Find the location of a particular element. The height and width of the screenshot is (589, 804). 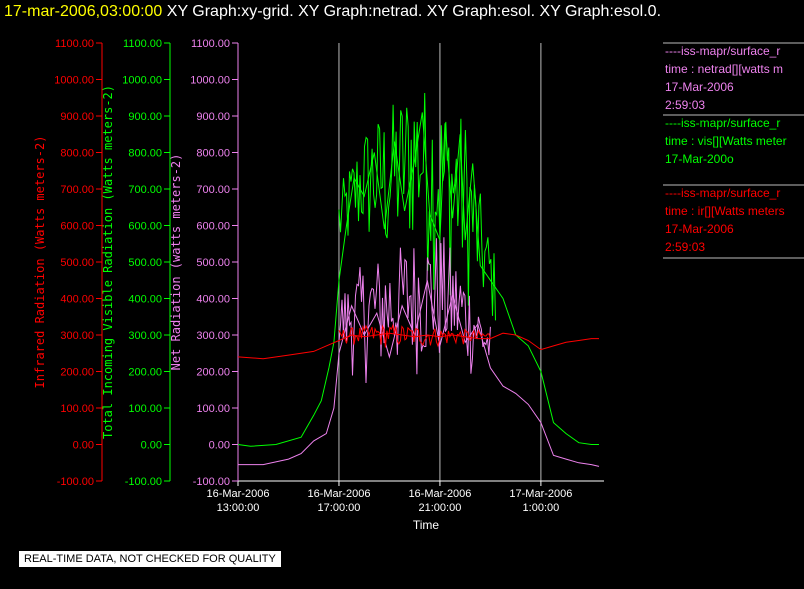

x-tick-label-time: 21:00:00 is located at coordinates (440, 508).